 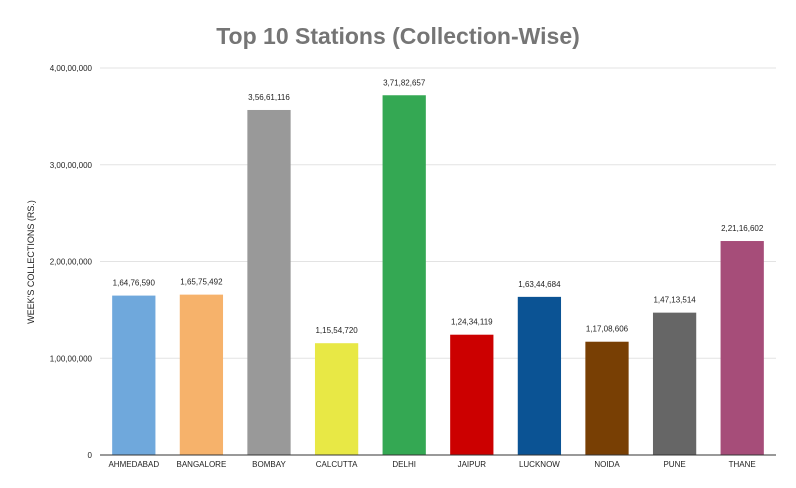 I want to click on data-label-lucknow: 1,63,44,684, so click(x=539, y=284).